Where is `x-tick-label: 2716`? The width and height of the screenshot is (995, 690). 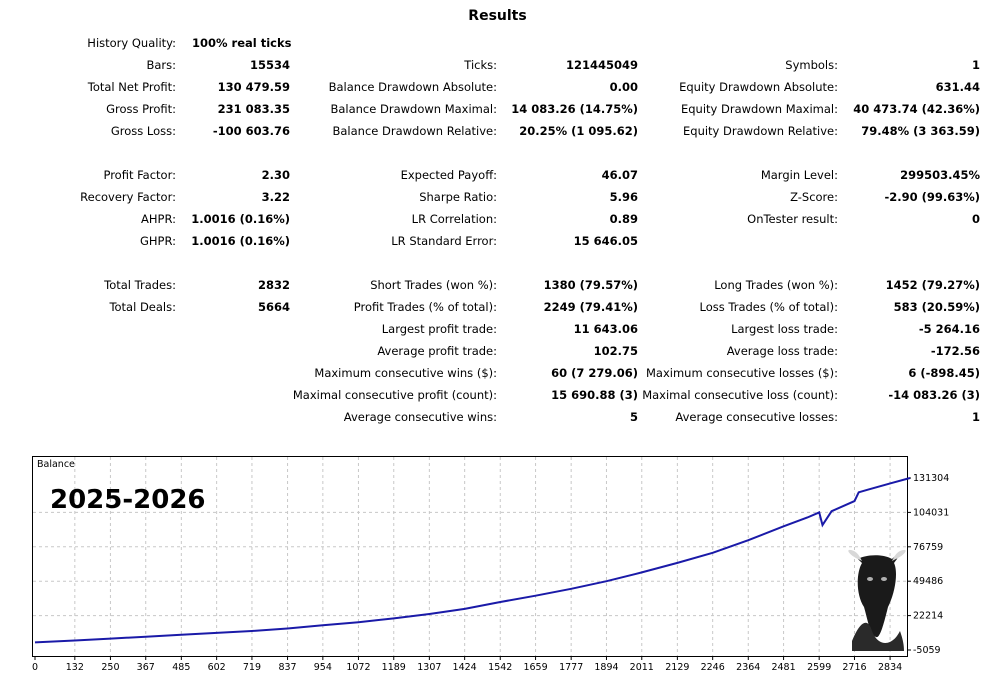
x-tick-label: 2716 is located at coordinates (854, 667).